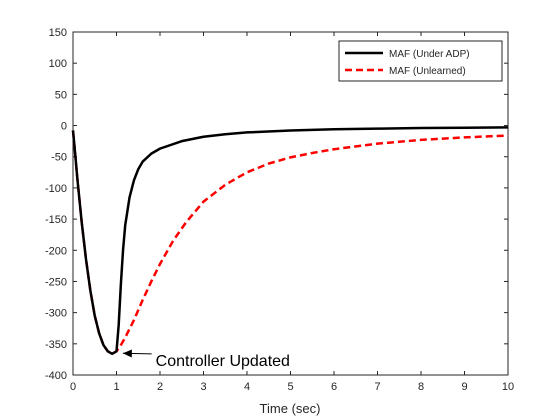 The height and width of the screenshot is (420, 560). What do you see at coordinates (56, 251) in the screenshot?
I see `y-tick-label: -200` at bounding box center [56, 251].